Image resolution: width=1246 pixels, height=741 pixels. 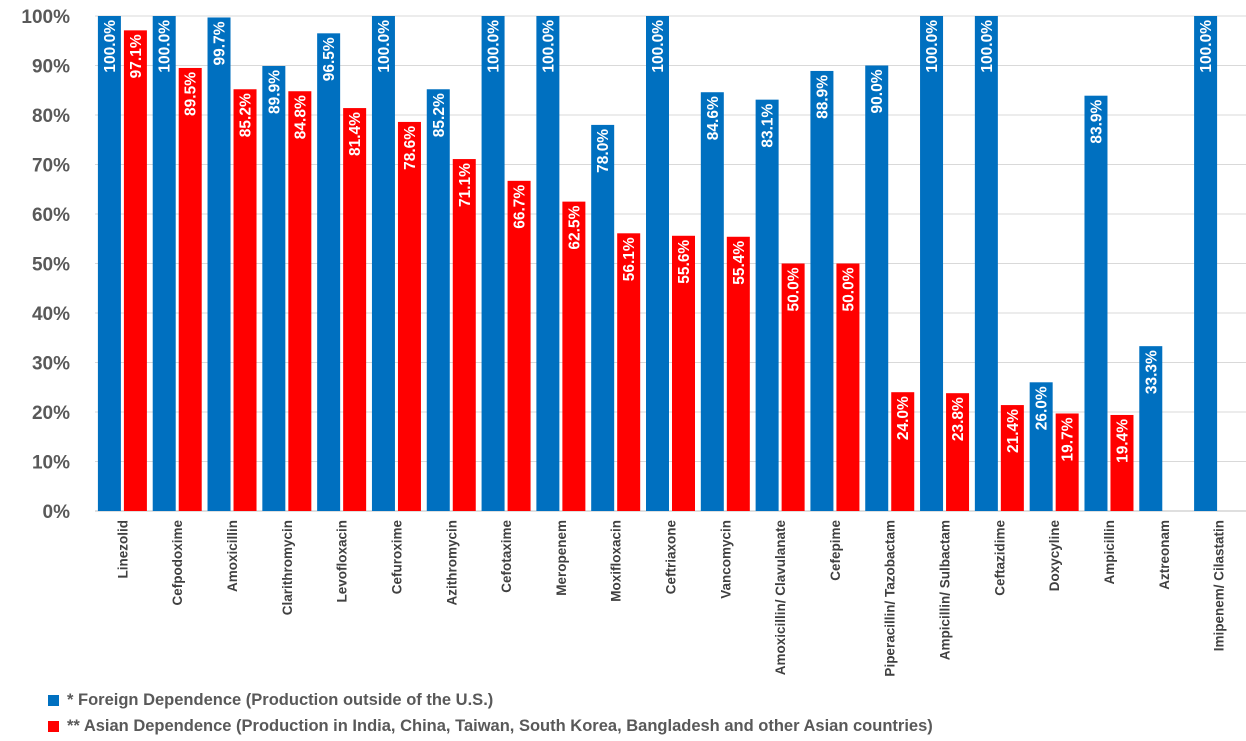 I want to click on data-label-foreign: 85.2%, so click(x=439, y=115).